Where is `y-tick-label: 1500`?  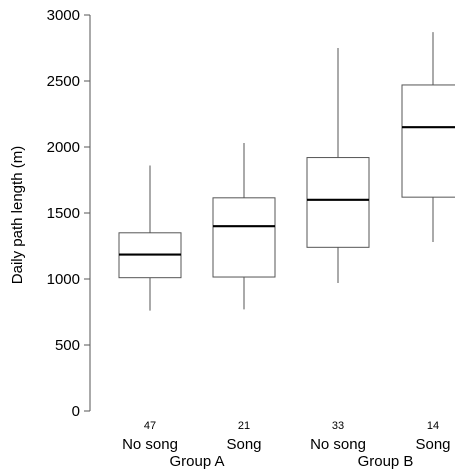 y-tick-label: 1500 is located at coordinates (63, 213).